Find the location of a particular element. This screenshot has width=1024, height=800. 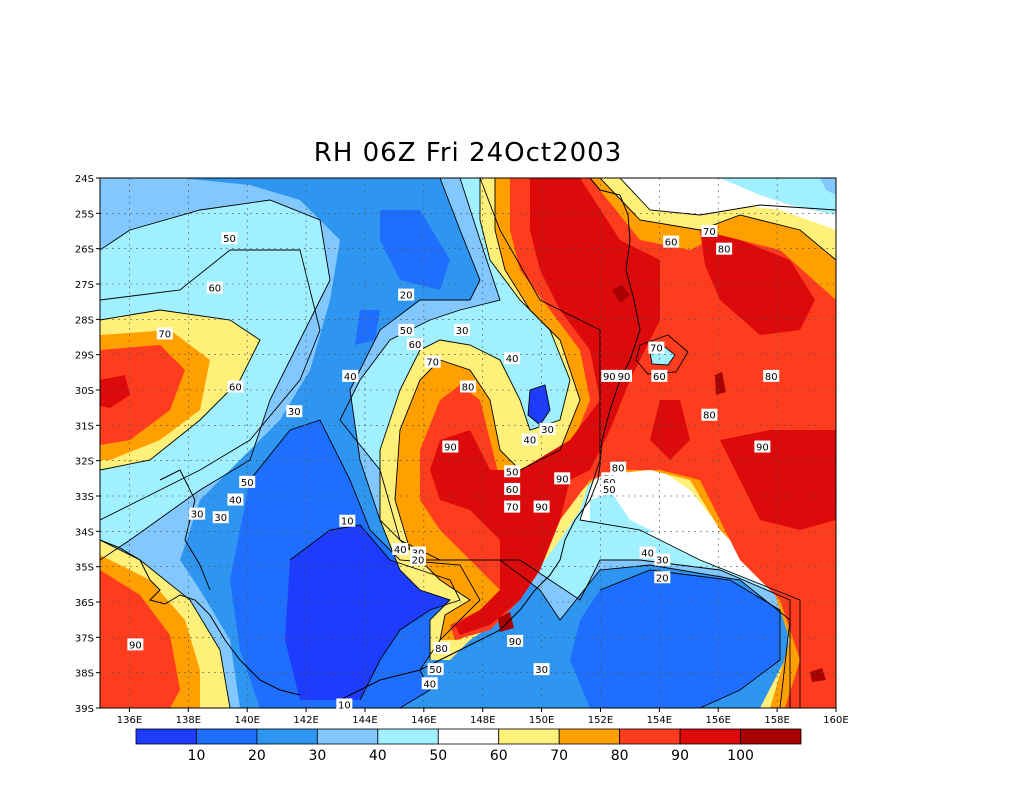

lat-tick-label: 28S is located at coordinates (84, 320).